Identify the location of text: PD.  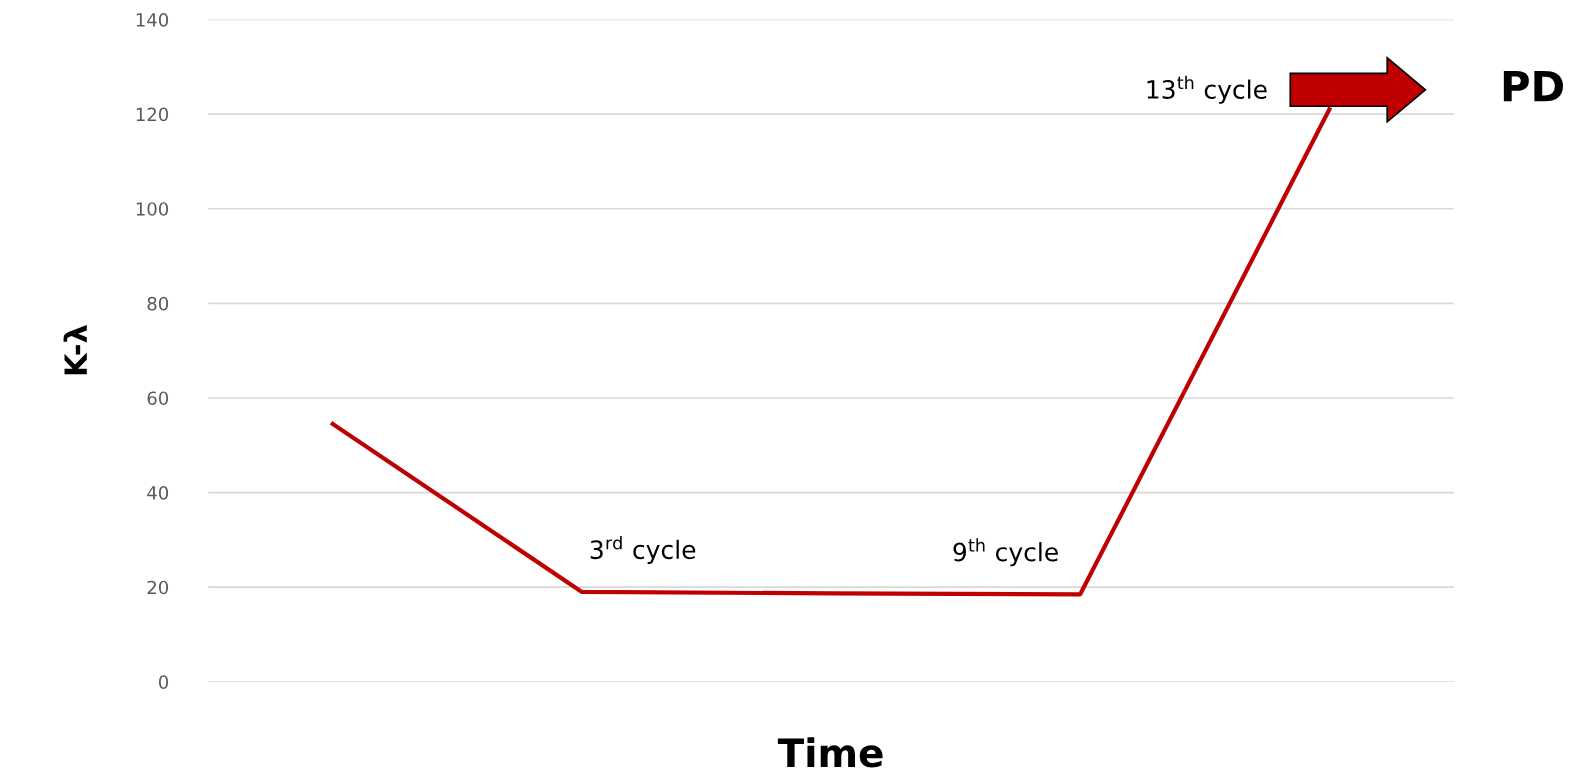
(1533, 86).